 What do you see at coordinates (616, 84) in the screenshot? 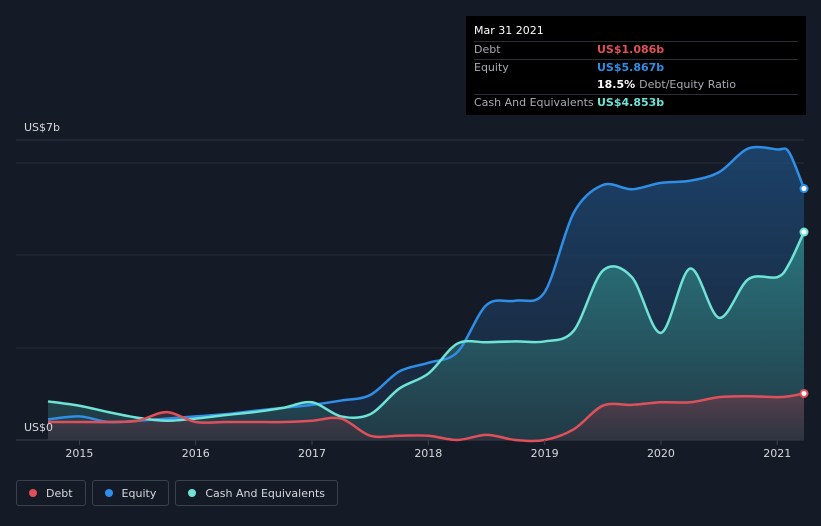
I see `tooltip-ratio-value: 18.5%` at bounding box center [616, 84].